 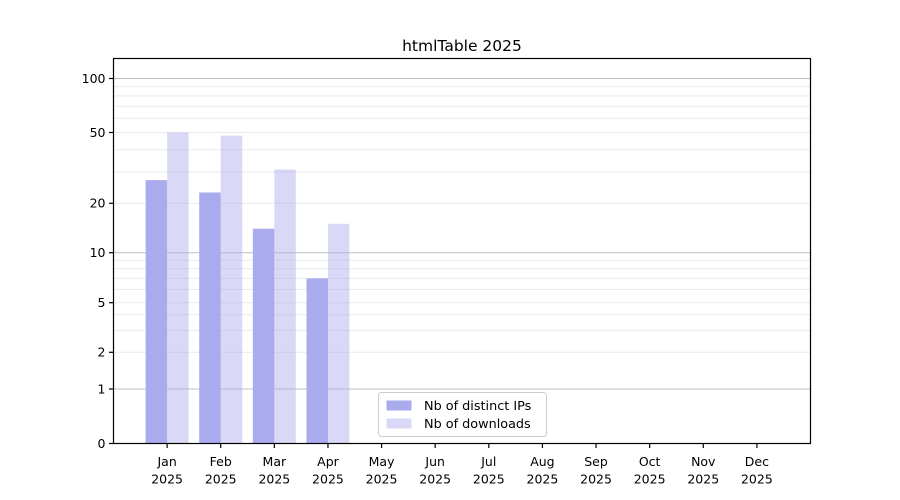 What do you see at coordinates (382, 461) in the screenshot?
I see `x-tick-label-month: May` at bounding box center [382, 461].